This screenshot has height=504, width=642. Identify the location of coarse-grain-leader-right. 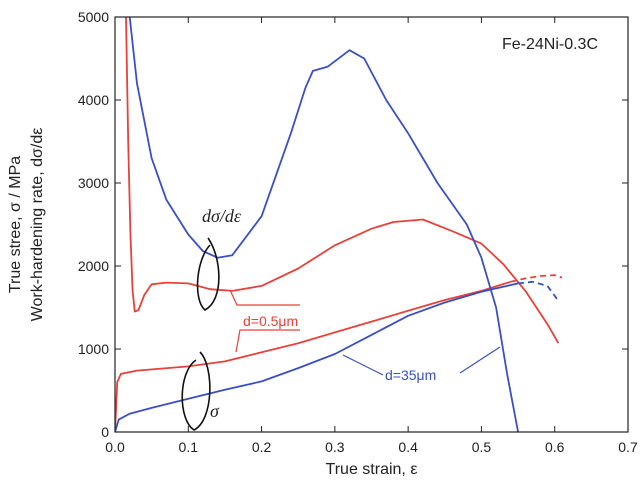
(480, 360).